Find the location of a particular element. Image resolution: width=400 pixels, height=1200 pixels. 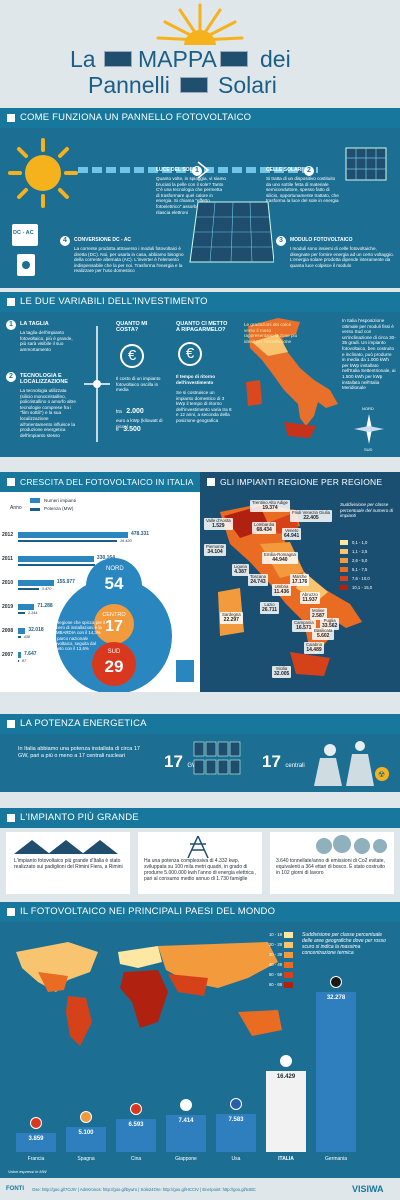

solar-cell-icon is located at coordinates (366, 164).